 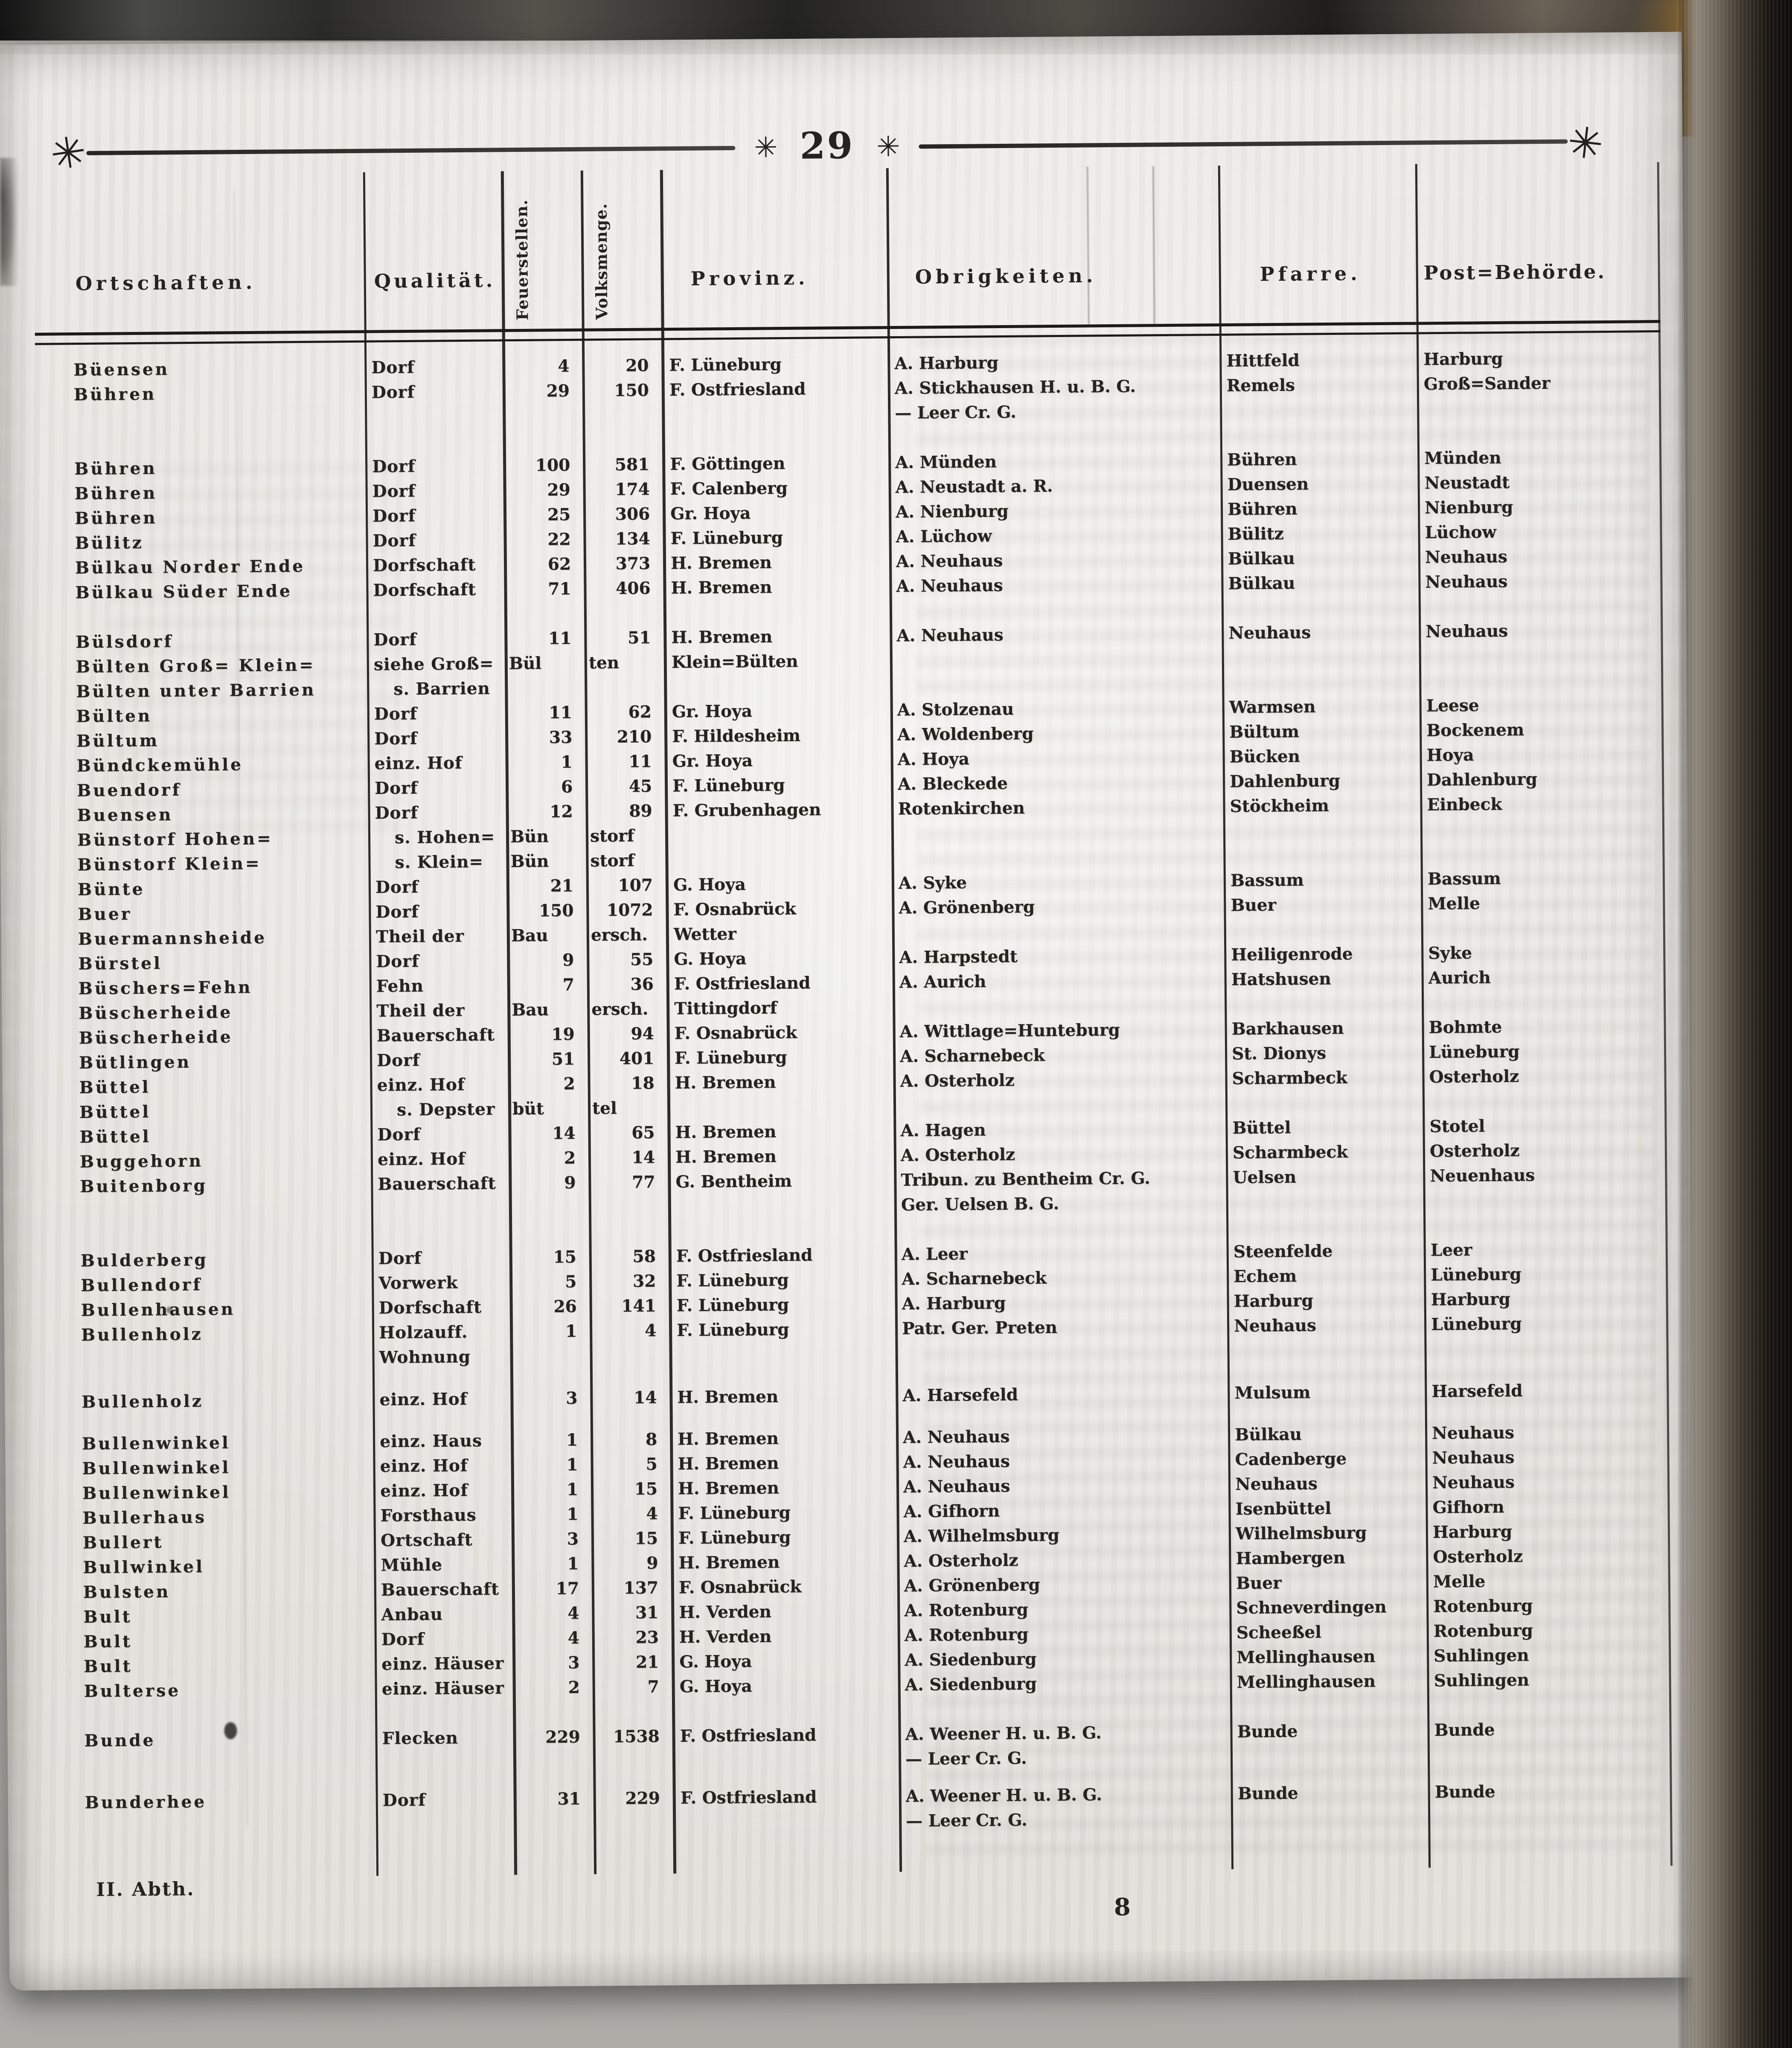 What do you see at coordinates (1056, 733) in the screenshot?
I see `cell-obrig: A. Woldenberg` at bounding box center [1056, 733].